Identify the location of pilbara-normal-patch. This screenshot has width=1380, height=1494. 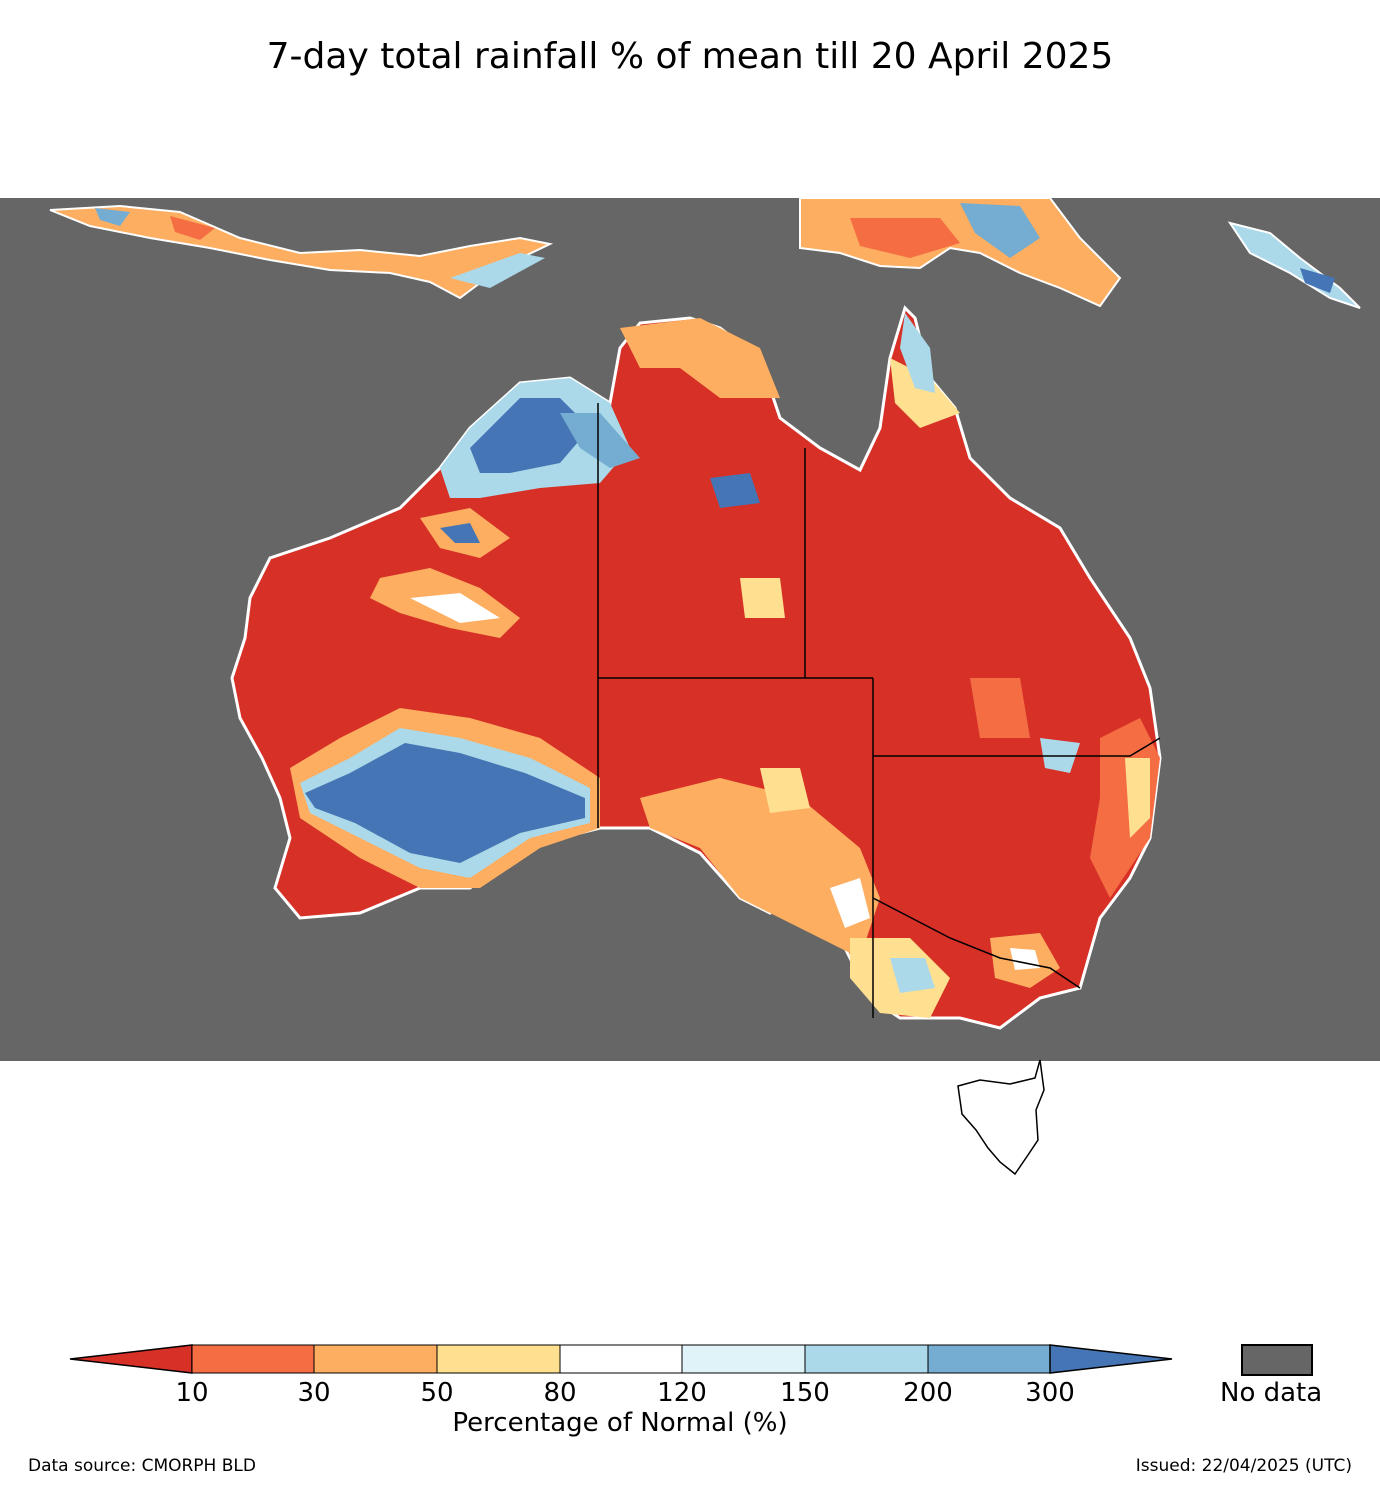
(455, 608).